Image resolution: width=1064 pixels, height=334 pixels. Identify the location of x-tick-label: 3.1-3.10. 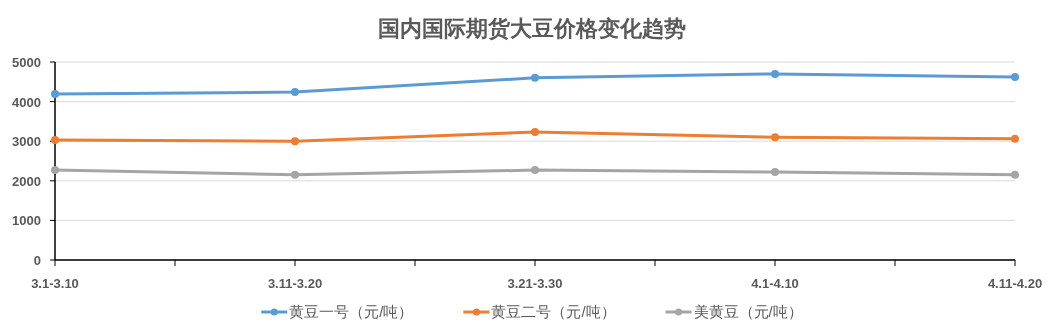
(55, 283).